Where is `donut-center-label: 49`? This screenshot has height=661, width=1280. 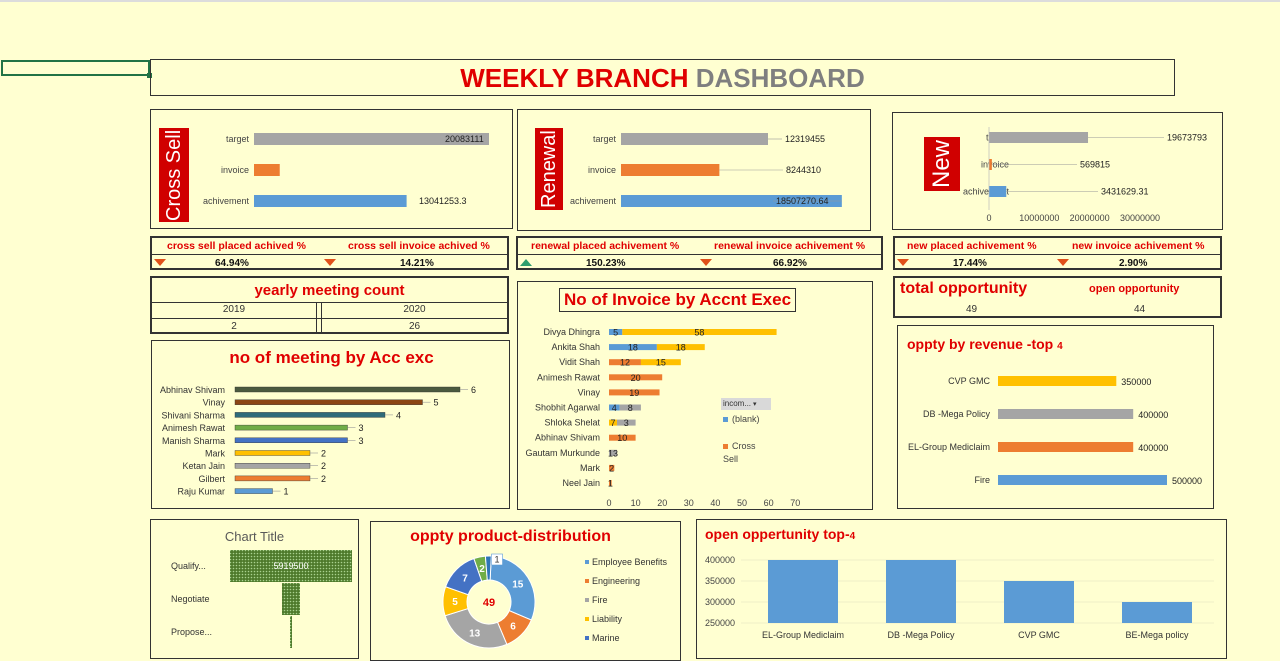 donut-center-label: 49 is located at coordinates (489, 603).